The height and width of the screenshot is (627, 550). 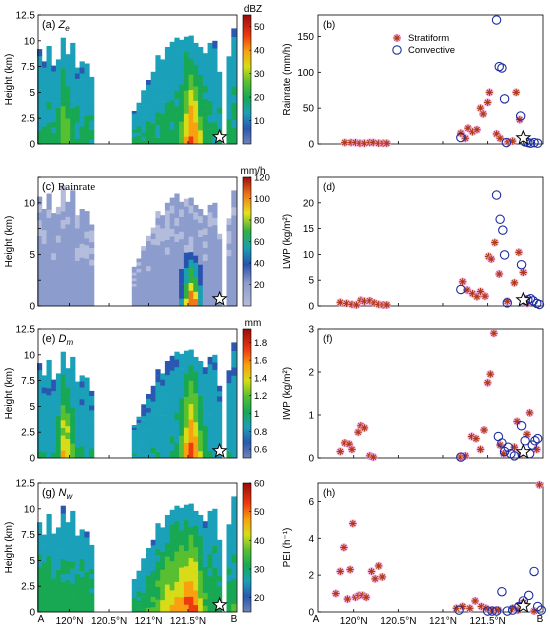 What do you see at coordinates (430, 79) in the screenshot?
I see `plot-frame` at bounding box center [430, 79].